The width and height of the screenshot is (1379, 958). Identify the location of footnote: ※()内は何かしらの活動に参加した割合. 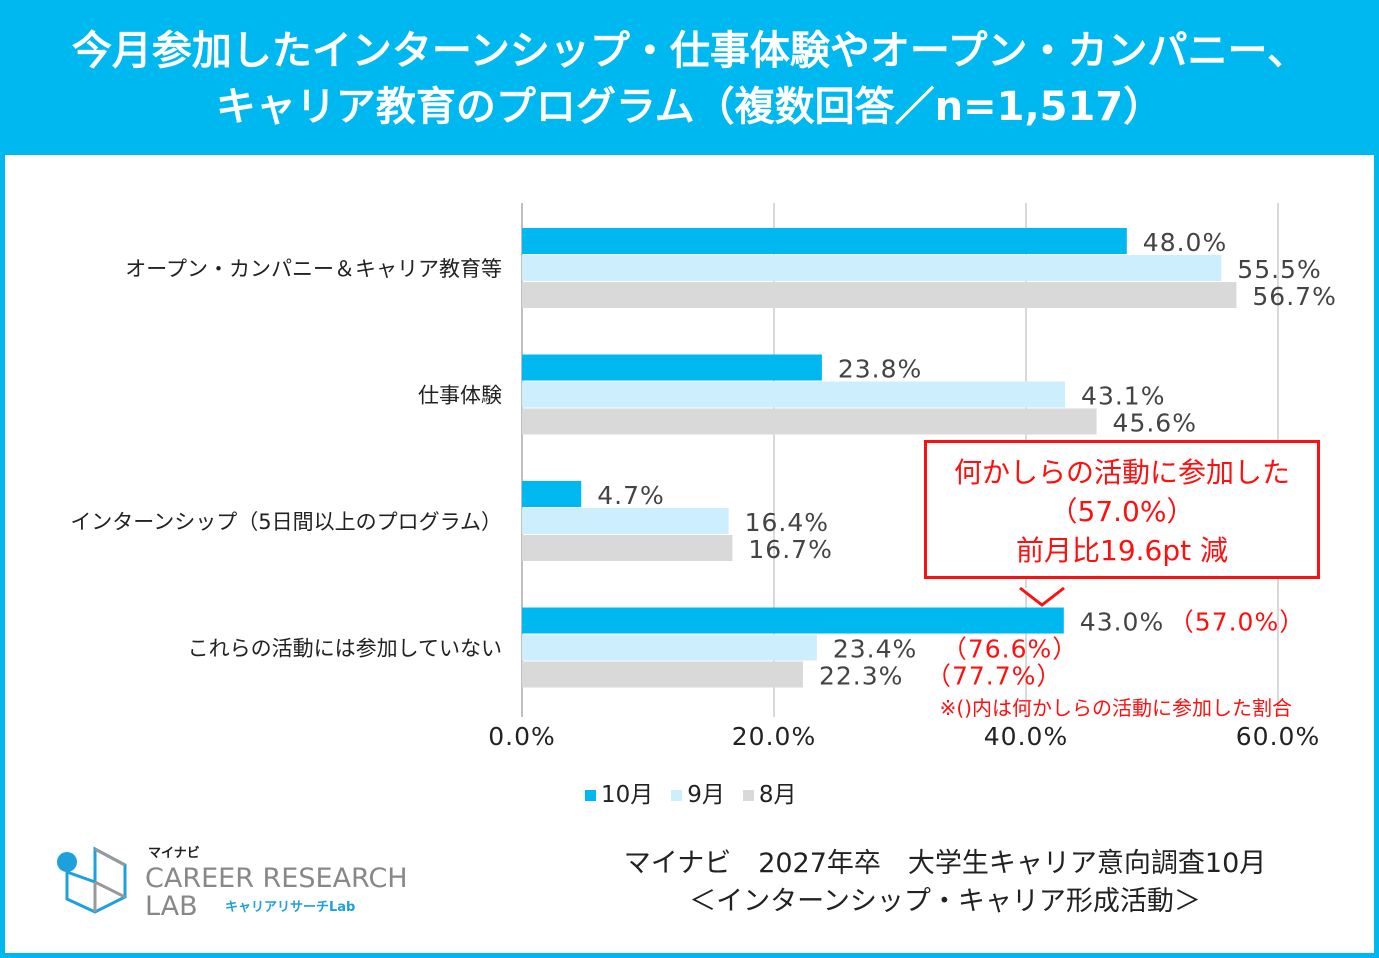
(1116, 708).